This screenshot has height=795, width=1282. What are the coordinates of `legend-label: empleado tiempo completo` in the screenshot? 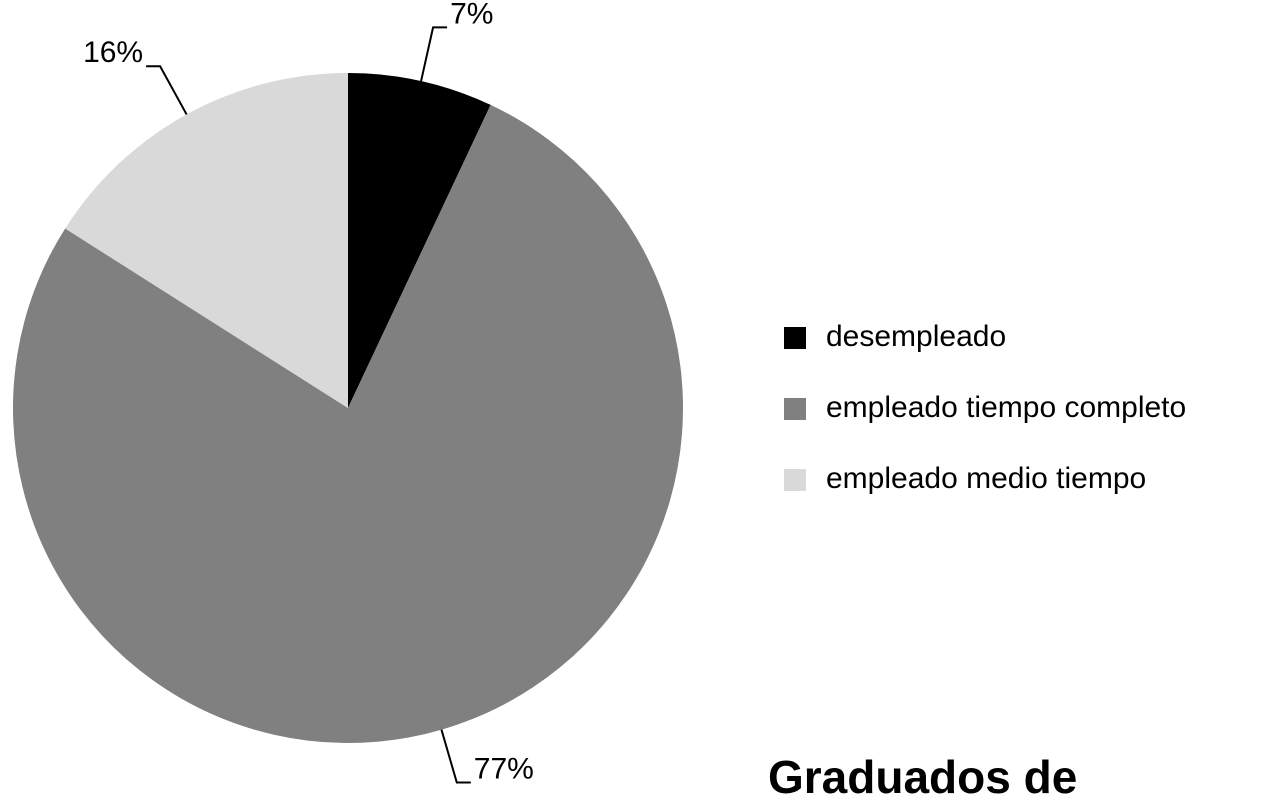 It's located at (1006, 407).